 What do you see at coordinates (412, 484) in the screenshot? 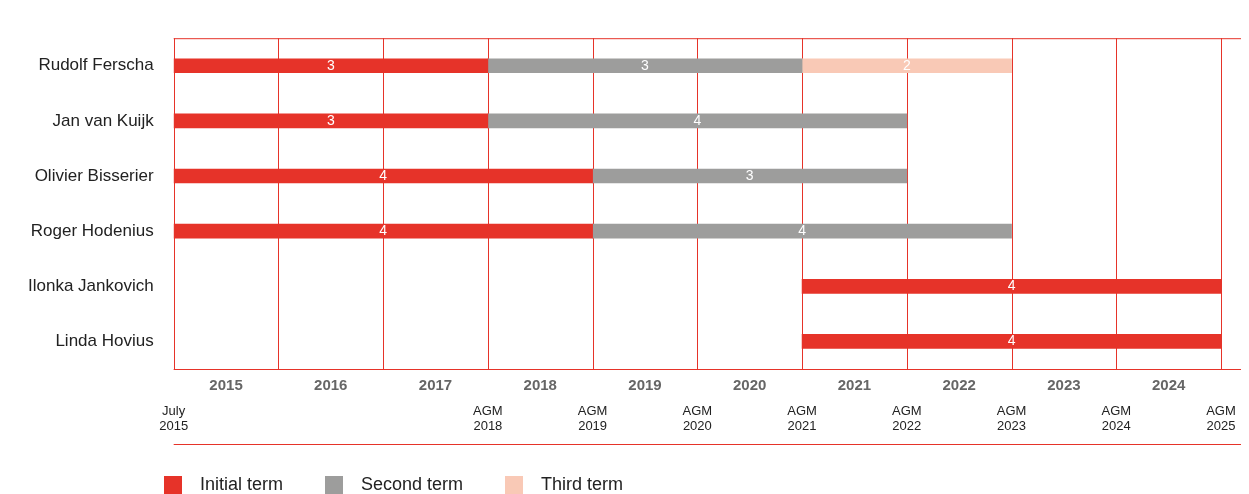
I see `legend-label: Second term` at bounding box center [412, 484].